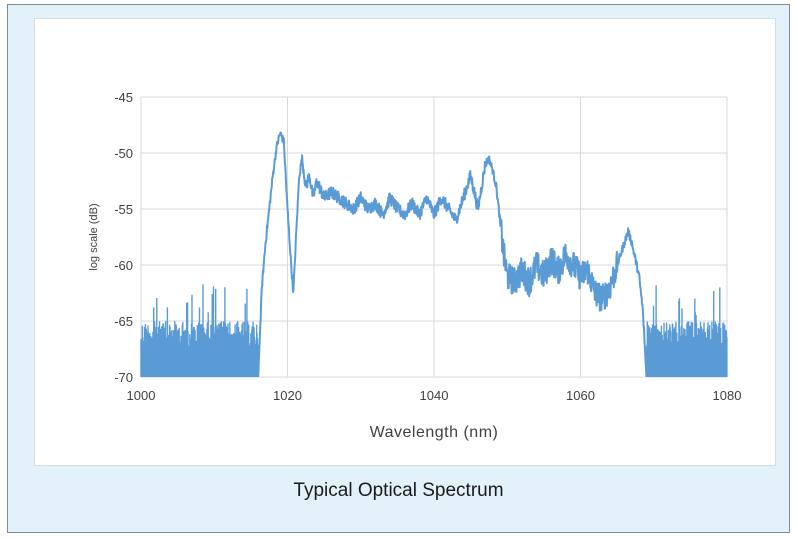 This screenshot has width=798, height=539. What do you see at coordinates (123, 153) in the screenshot?
I see `y-tick-label: -50` at bounding box center [123, 153].